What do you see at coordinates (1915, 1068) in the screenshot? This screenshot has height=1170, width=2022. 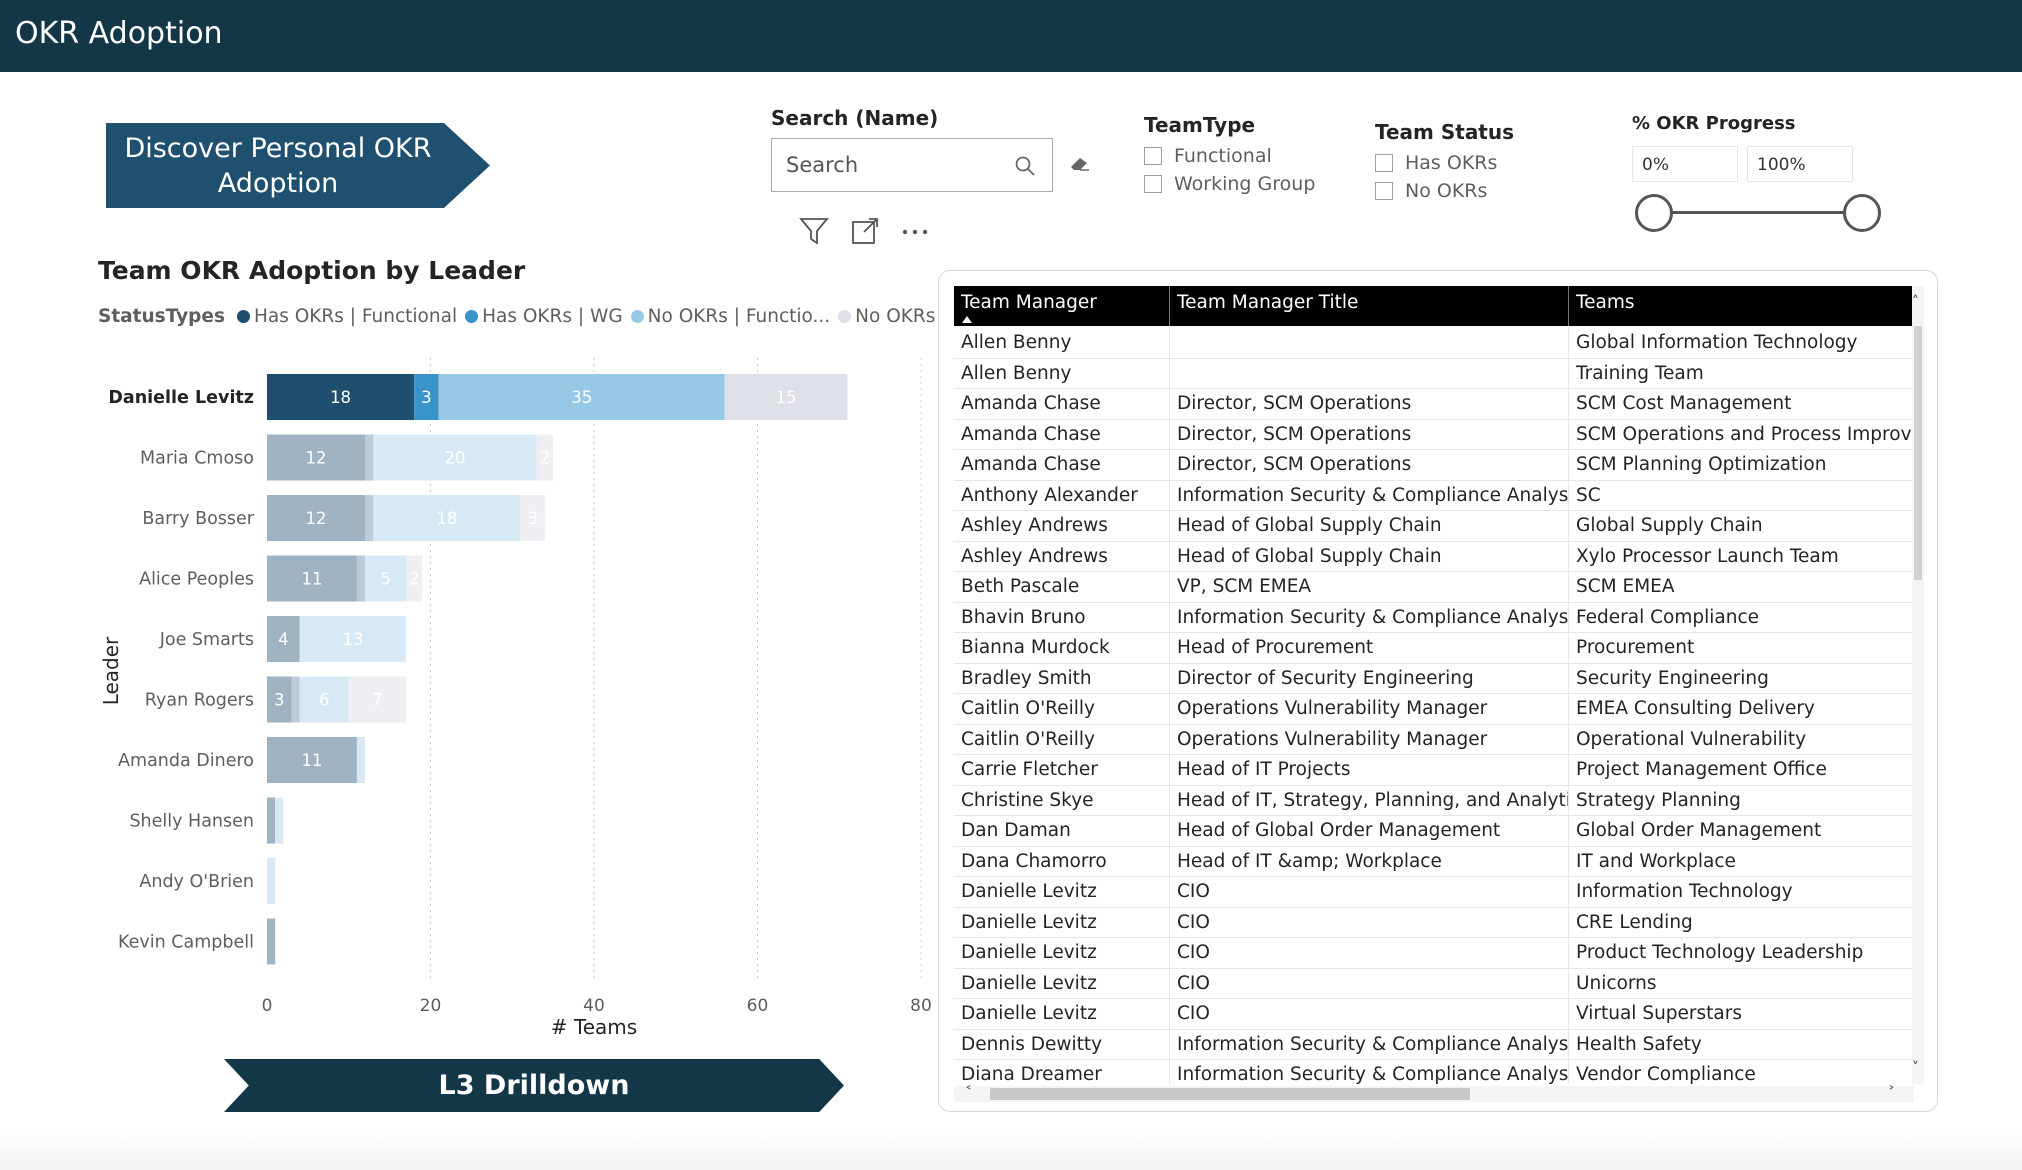 I see `scroll-down-icon: ˅` at bounding box center [1915, 1068].